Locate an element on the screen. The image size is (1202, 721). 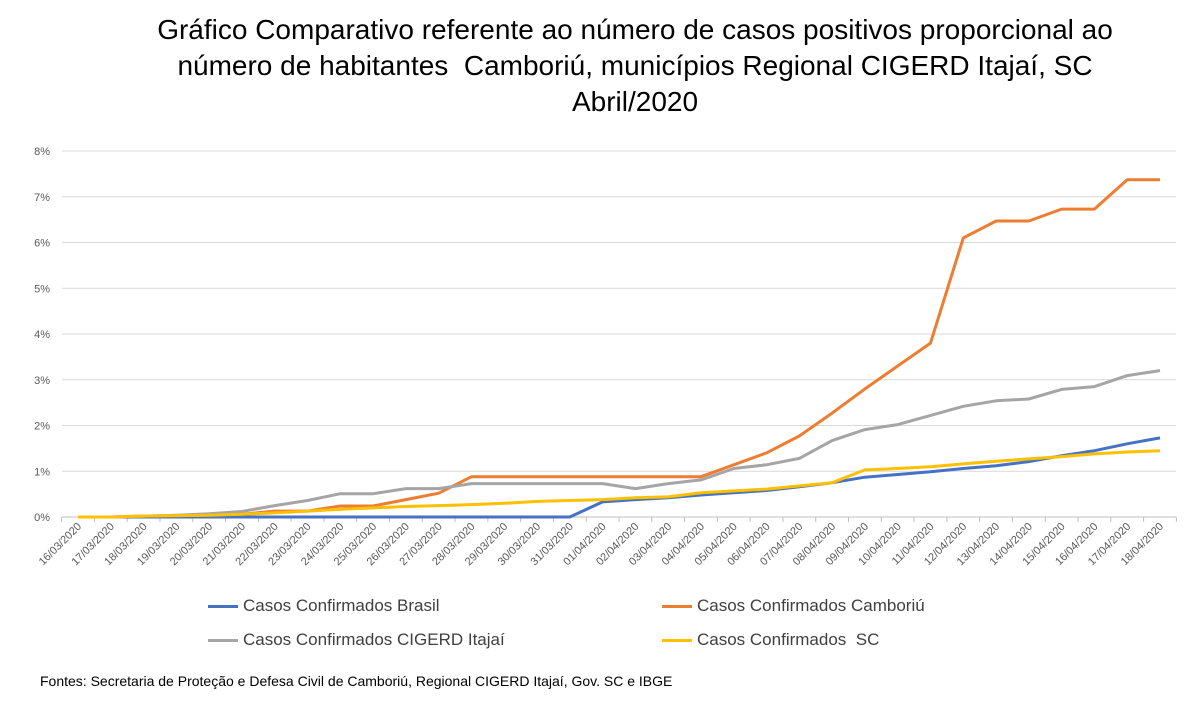
y-tick-label: 6% is located at coordinates (42, 244).